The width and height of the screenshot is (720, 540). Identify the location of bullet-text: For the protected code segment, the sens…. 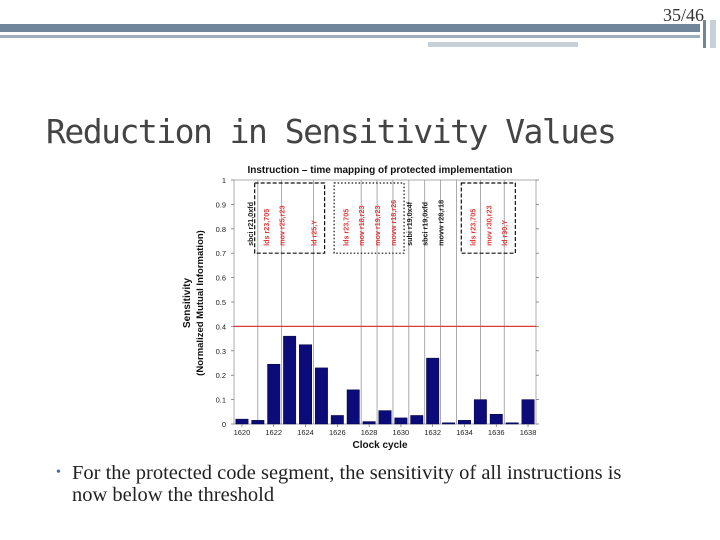
(347, 484).